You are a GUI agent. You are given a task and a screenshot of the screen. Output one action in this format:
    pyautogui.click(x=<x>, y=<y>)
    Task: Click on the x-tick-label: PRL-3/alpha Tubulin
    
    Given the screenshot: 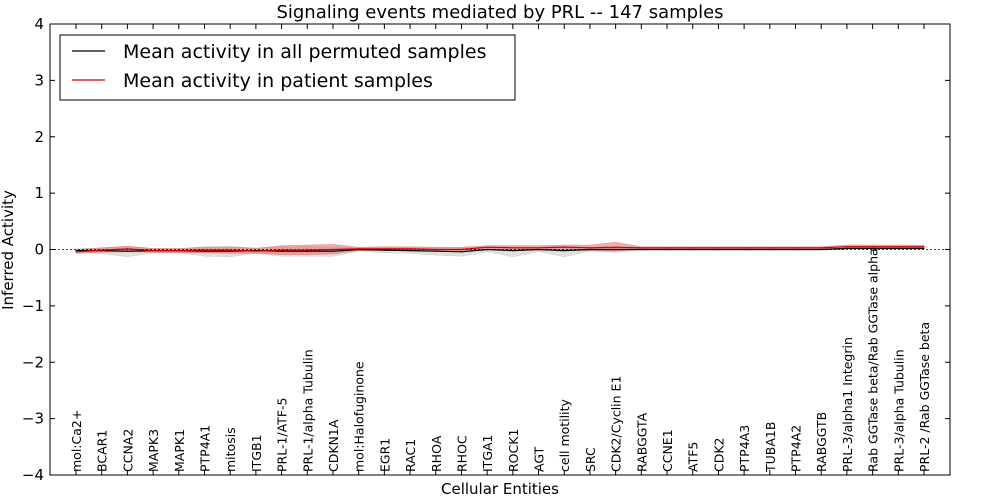 What is the action you would take?
    pyautogui.click(x=898, y=410)
    